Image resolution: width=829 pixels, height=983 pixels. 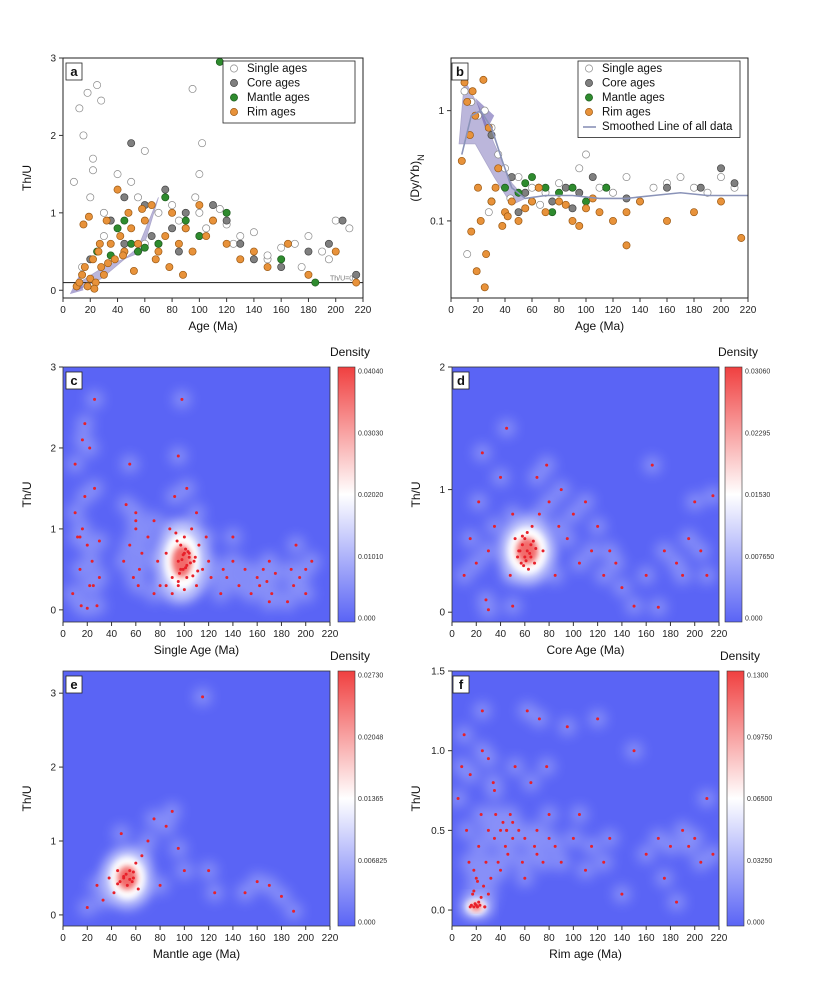 I want to click on legend-box, so click(x=659, y=99).